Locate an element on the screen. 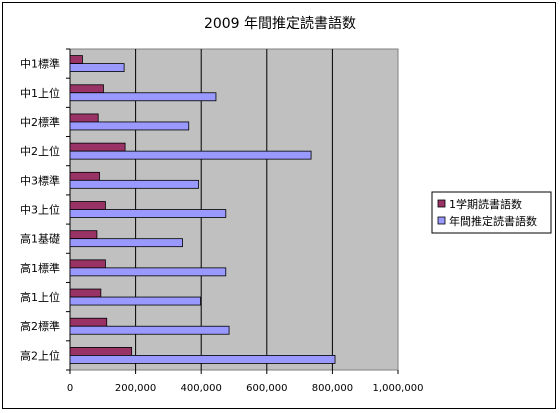 This screenshot has height=413, width=560. legend-label: 1学期読書語数 is located at coordinates (485, 204).